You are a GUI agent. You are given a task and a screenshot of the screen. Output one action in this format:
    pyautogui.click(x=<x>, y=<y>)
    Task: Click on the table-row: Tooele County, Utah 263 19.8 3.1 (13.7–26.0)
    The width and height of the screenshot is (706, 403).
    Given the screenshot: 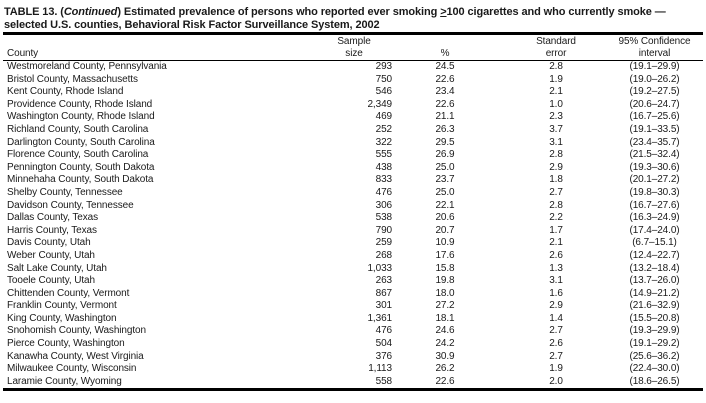 What is the action you would take?
    pyautogui.click(x=353, y=281)
    